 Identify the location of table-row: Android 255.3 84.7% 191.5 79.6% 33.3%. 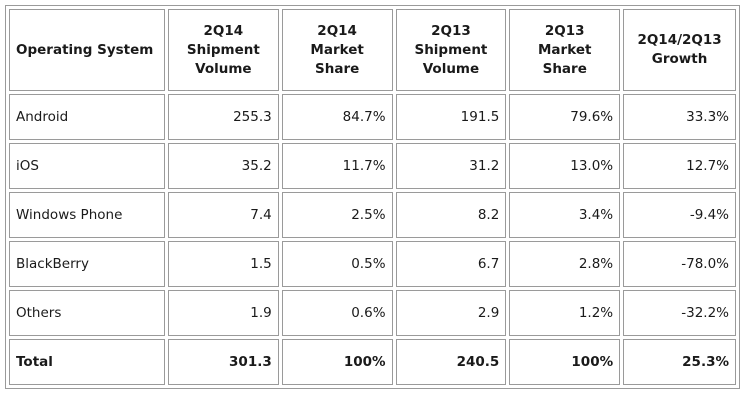
(372, 117).